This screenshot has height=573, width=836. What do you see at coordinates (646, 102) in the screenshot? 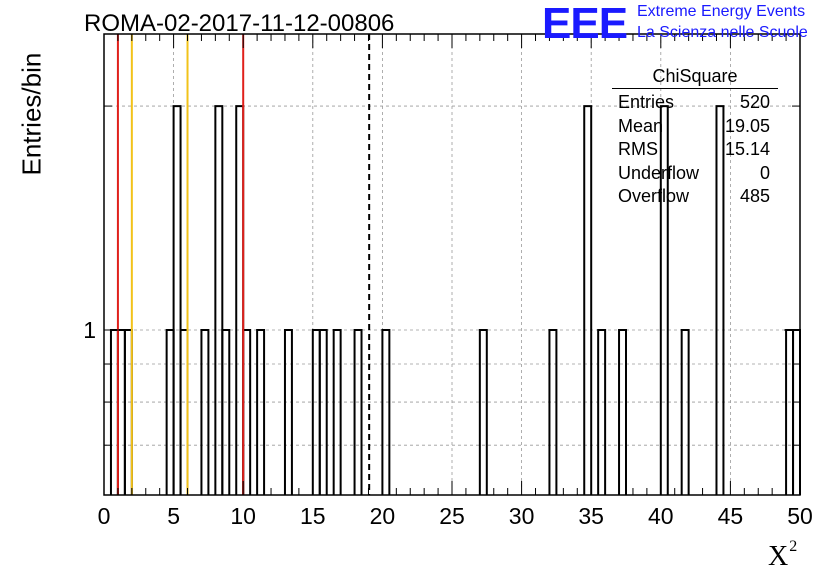
I see `stats-label: Entries` at bounding box center [646, 102].